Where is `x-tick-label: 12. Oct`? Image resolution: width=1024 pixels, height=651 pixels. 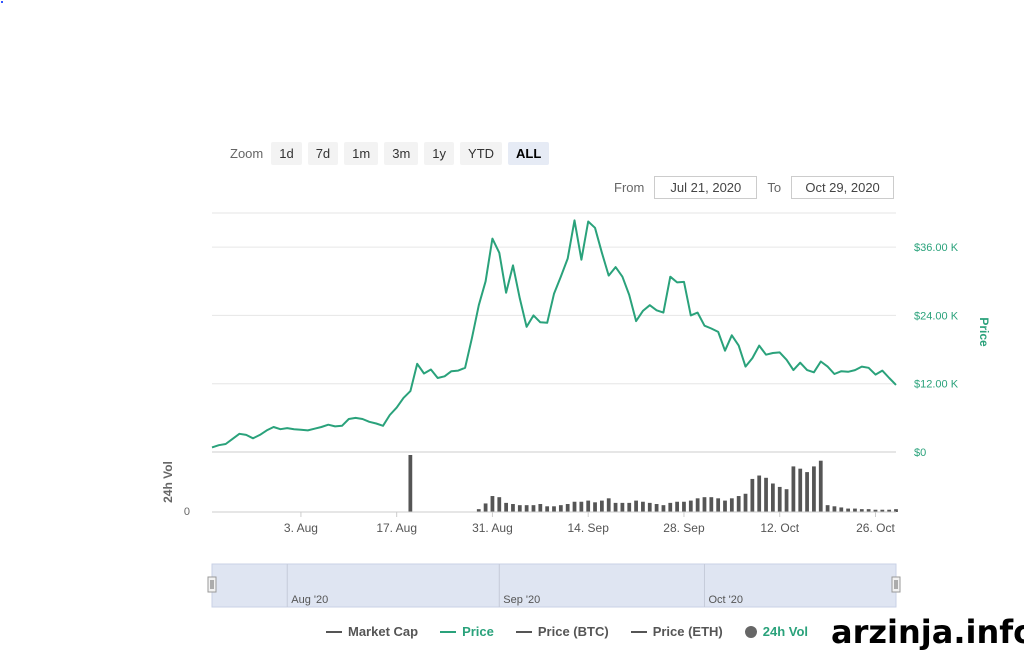
x-tick-label: 12. Oct is located at coordinates (779, 528).